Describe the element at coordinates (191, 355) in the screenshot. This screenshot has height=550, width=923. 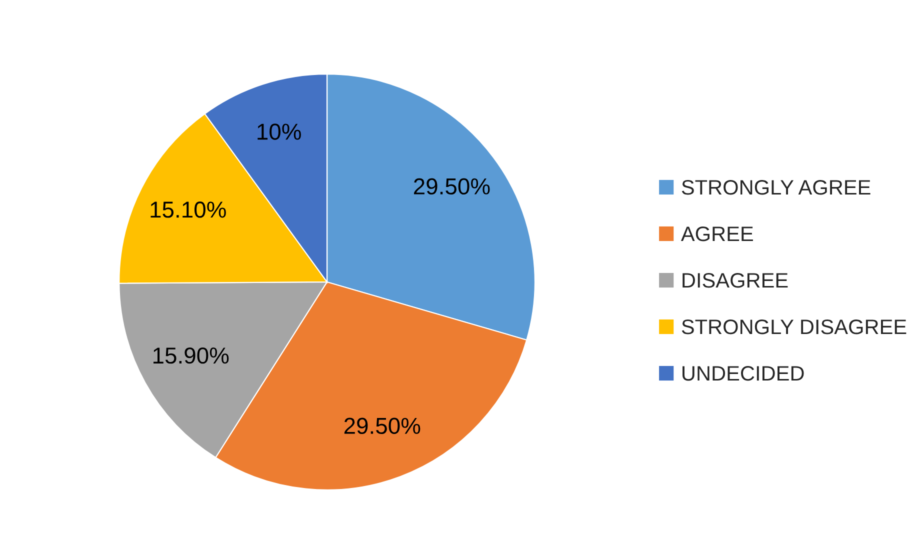
I see `data-label: 15.90%` at that location.